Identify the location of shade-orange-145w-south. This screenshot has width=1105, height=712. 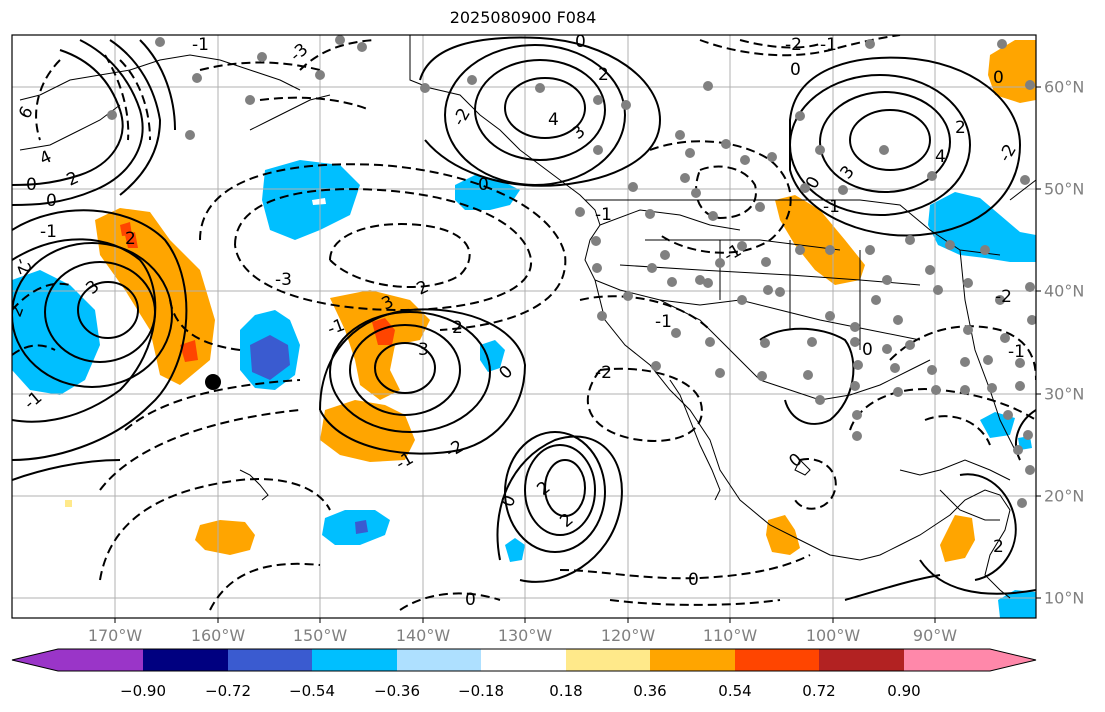
(367, 431).